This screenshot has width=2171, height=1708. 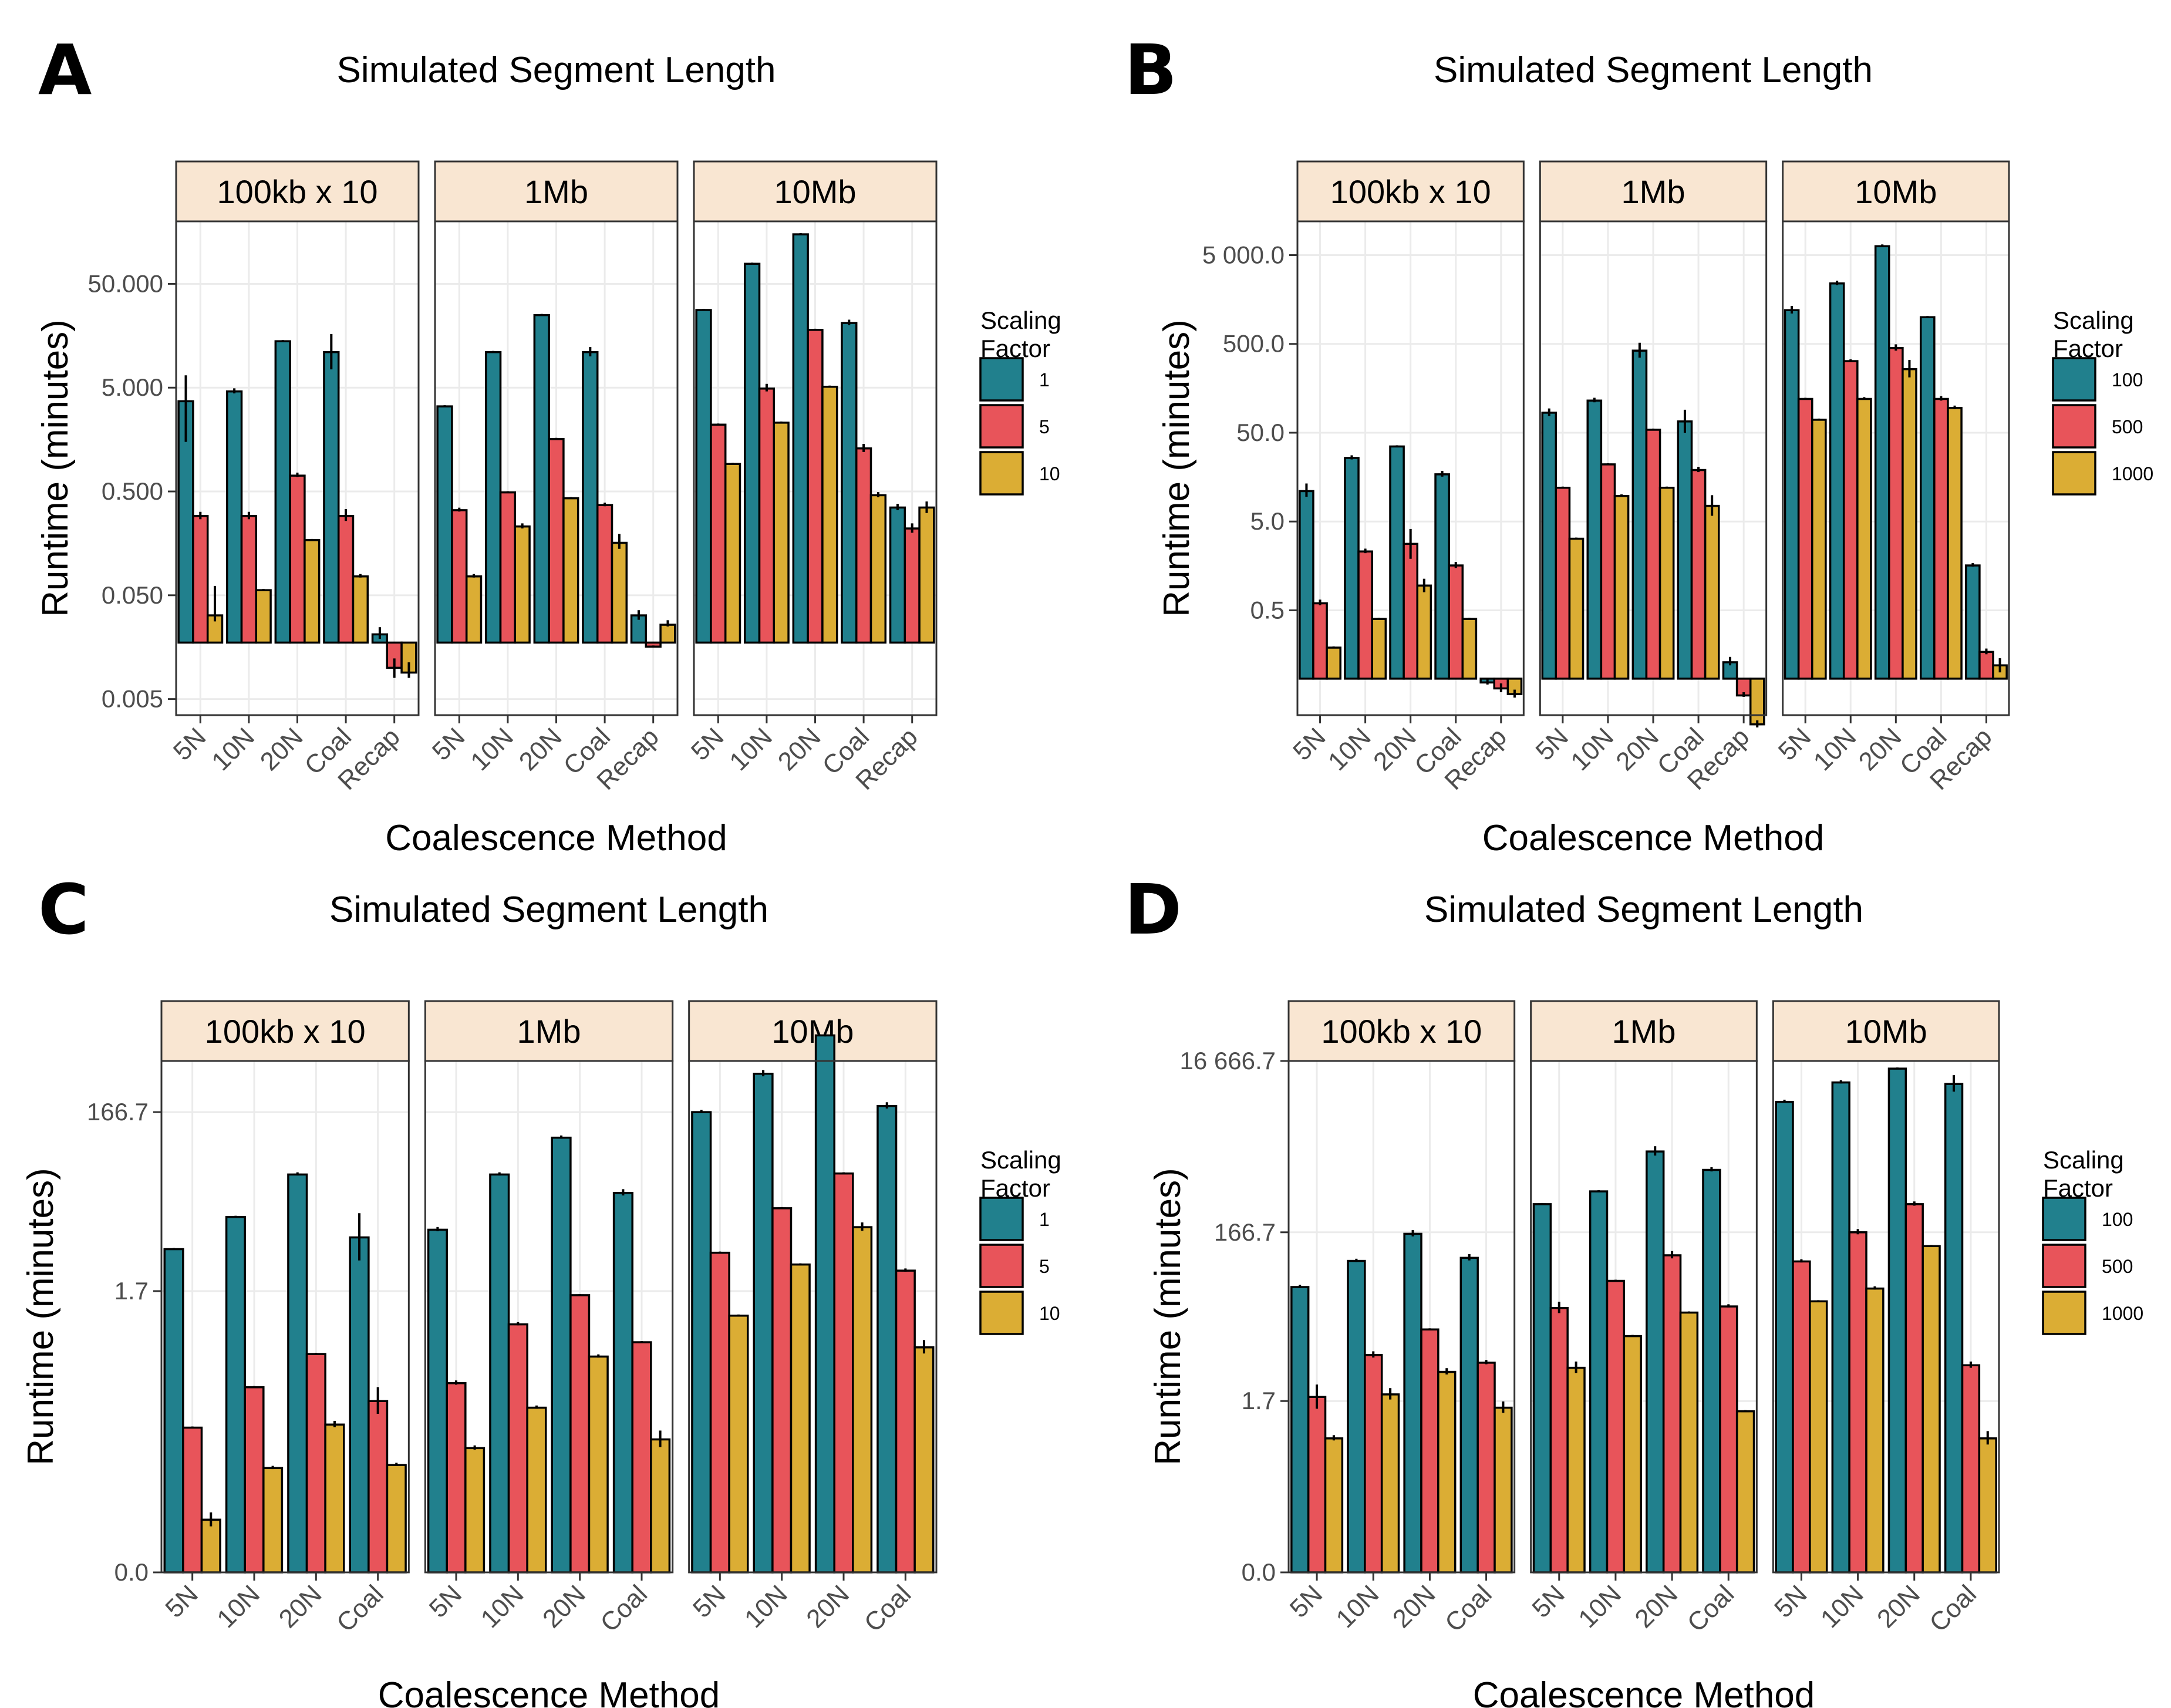 I want to click on y-tick-label: 50.000, so click(x=125, y=283).